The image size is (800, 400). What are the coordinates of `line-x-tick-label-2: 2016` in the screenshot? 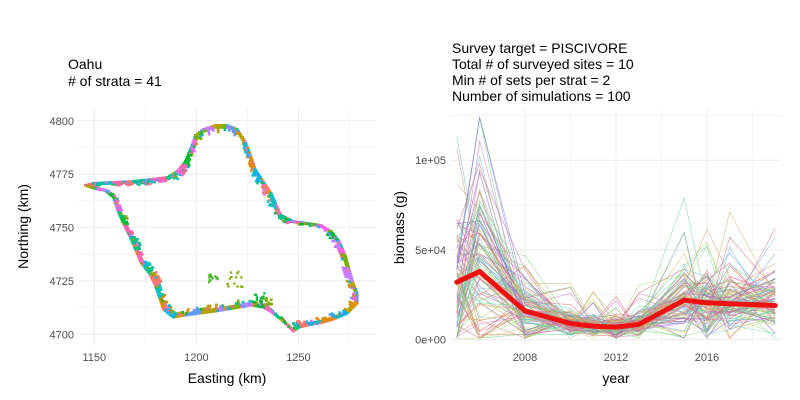 It's located at (707, 358).